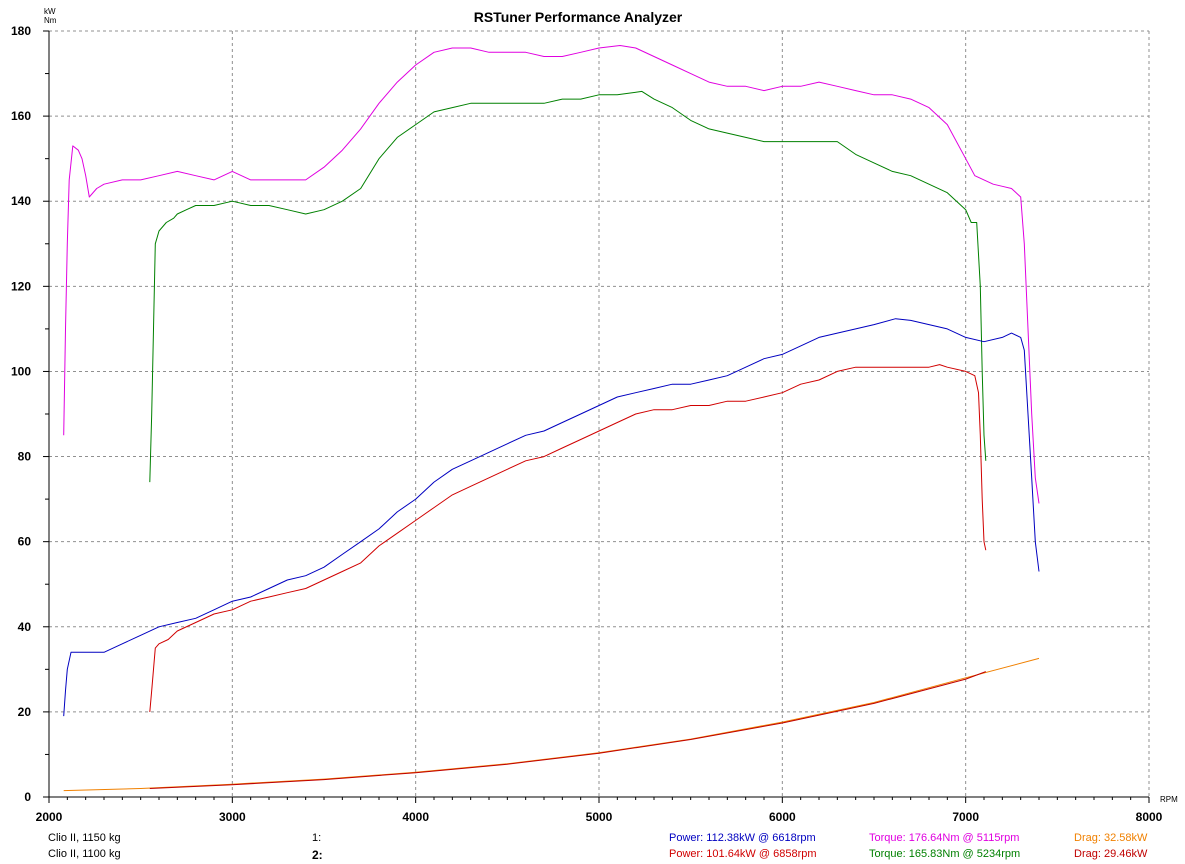 Image resolution: width=1185 pixels, height=864 pixels. I want to click on y-tick-label: 140, so click(21, 201).